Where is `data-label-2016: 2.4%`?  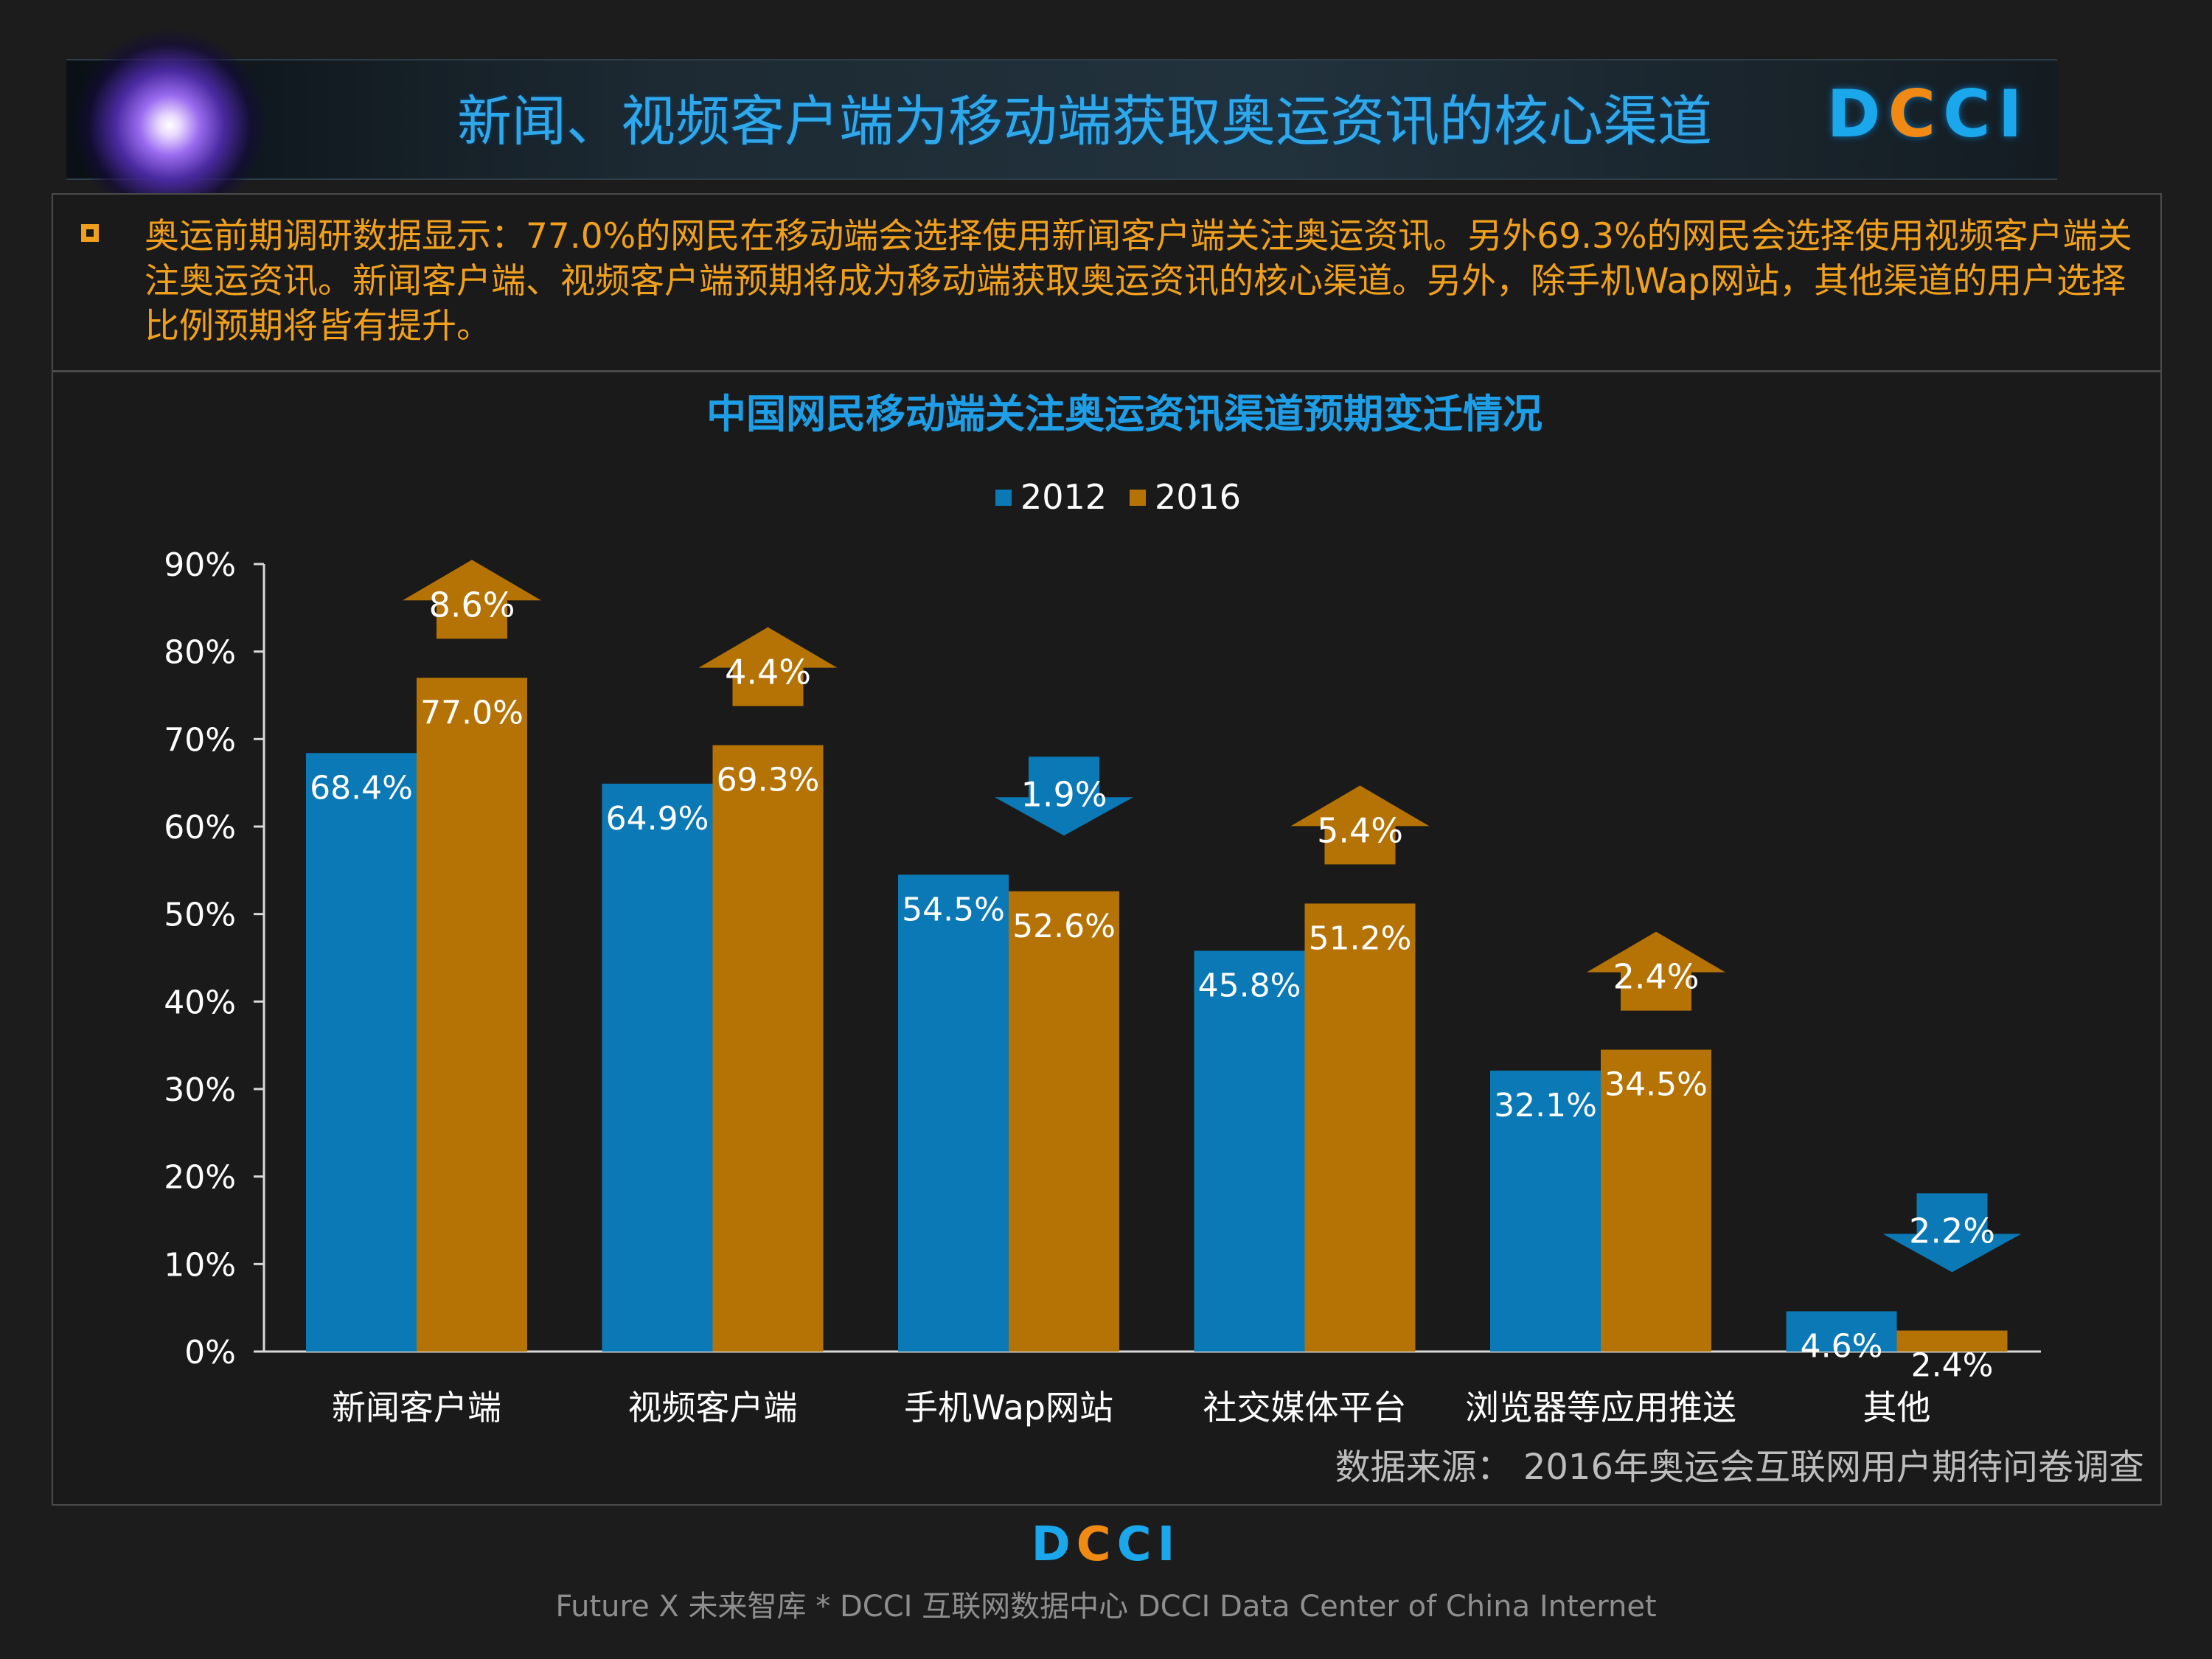 data-label-2016: 2.4% is located at coordinates (1952, 1366).